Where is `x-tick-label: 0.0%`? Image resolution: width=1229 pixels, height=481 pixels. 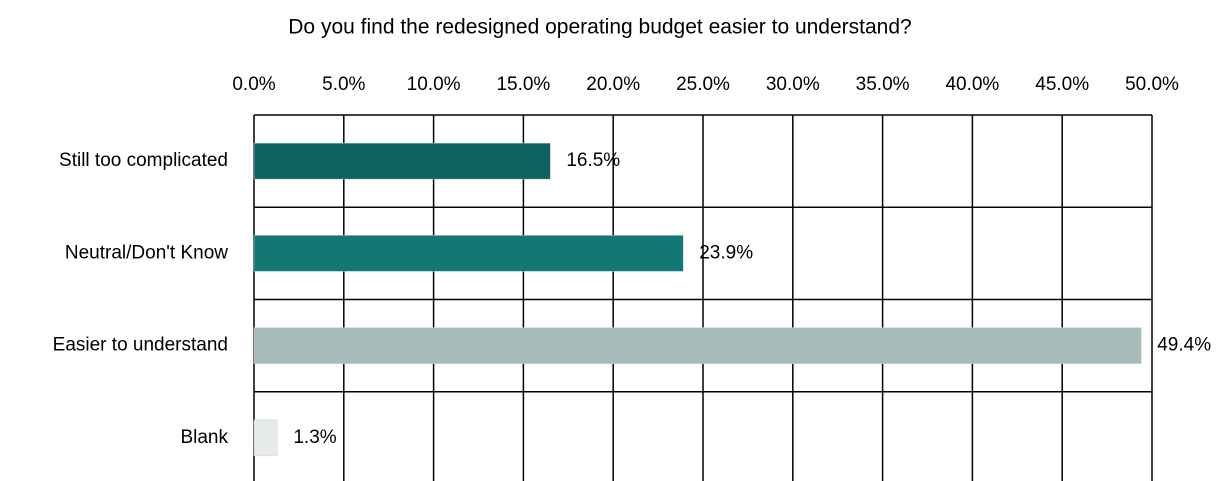
x-tick-label: 0.0% is located at coordinates (253, 84).